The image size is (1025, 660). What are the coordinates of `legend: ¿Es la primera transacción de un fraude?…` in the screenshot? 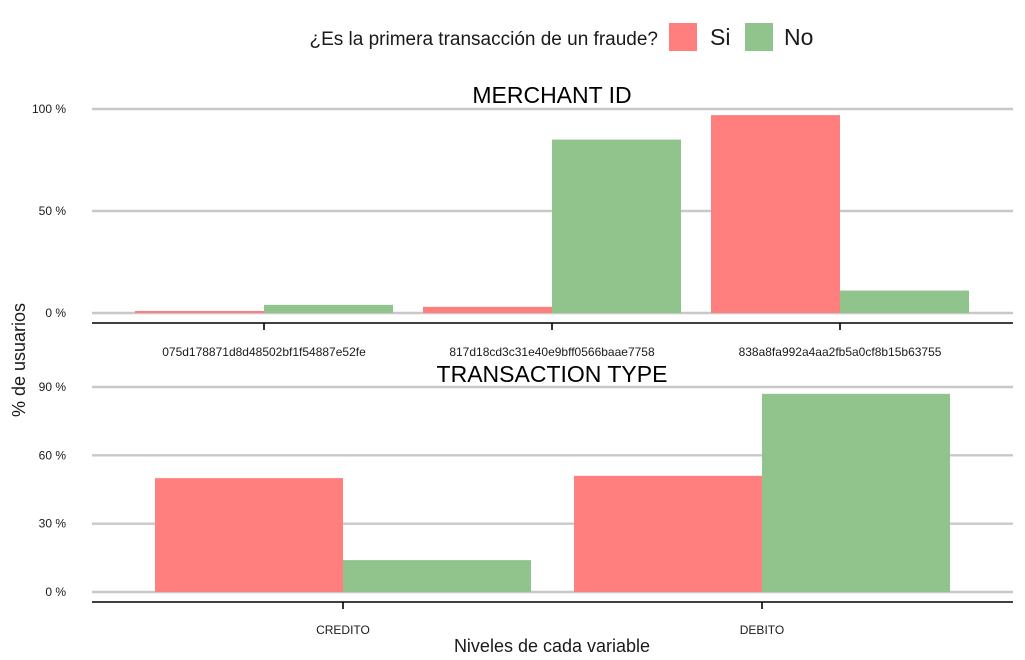 It's located at (561, 37).